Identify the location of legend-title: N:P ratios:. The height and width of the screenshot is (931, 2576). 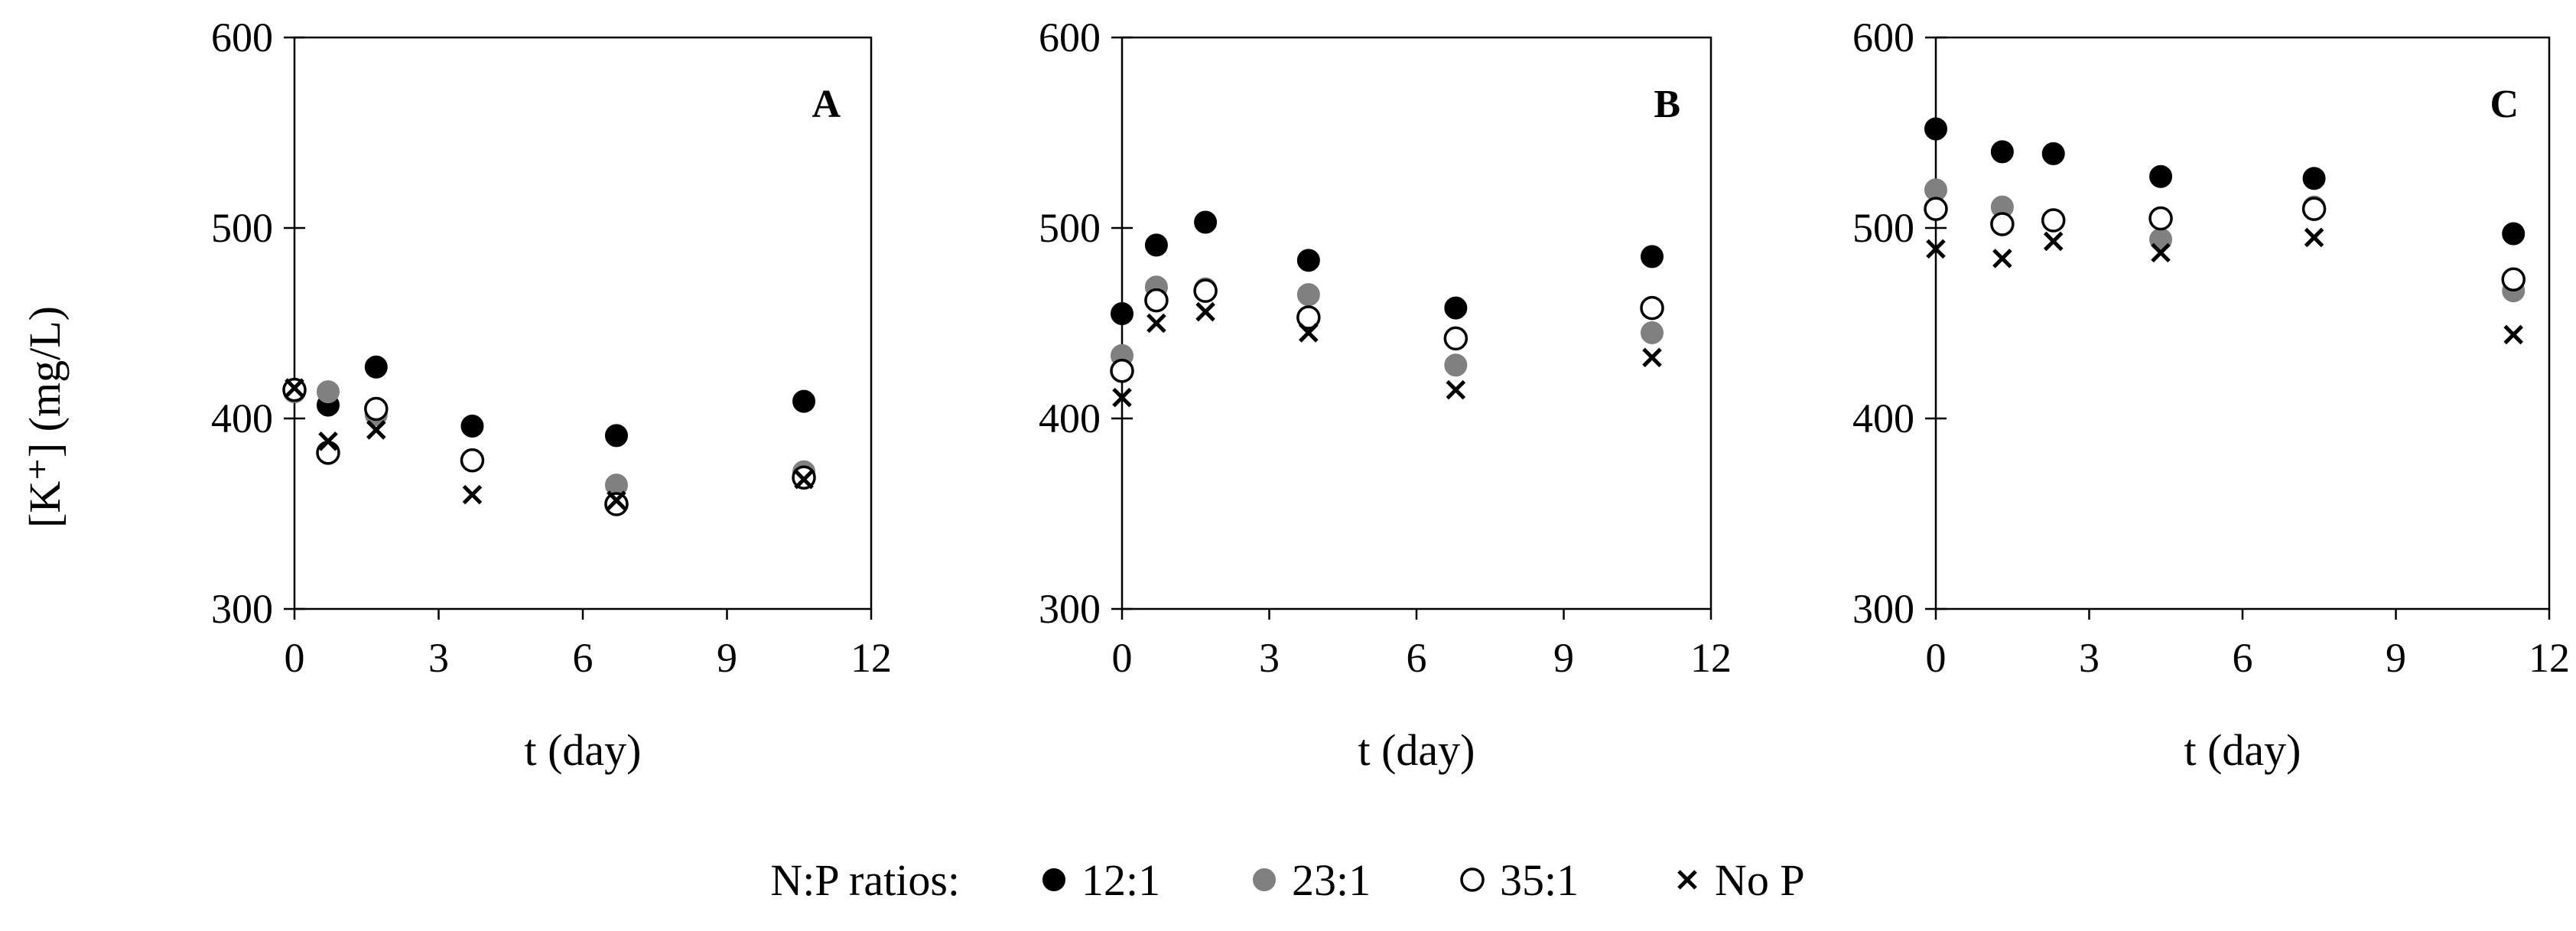
(865, 880).